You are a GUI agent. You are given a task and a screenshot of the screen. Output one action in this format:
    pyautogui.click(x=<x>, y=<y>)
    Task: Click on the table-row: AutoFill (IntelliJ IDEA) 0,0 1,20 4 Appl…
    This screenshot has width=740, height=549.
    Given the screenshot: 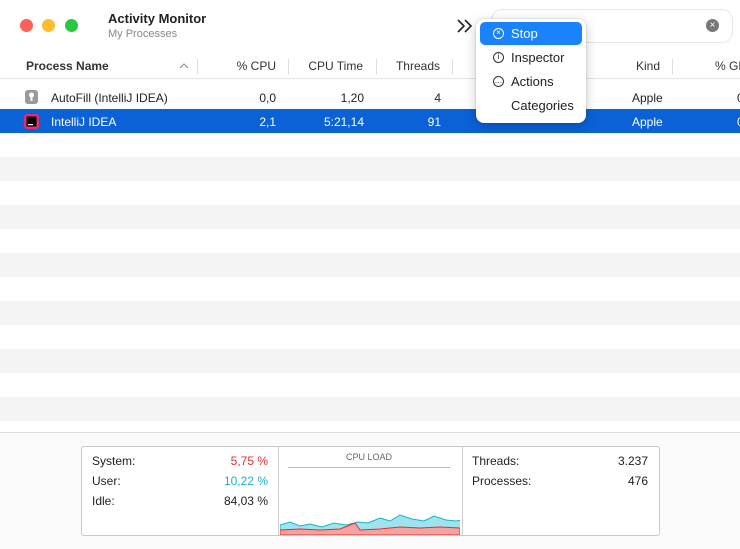 What is the action you would take?
    pyautogui.click(x=370, y=97)
    